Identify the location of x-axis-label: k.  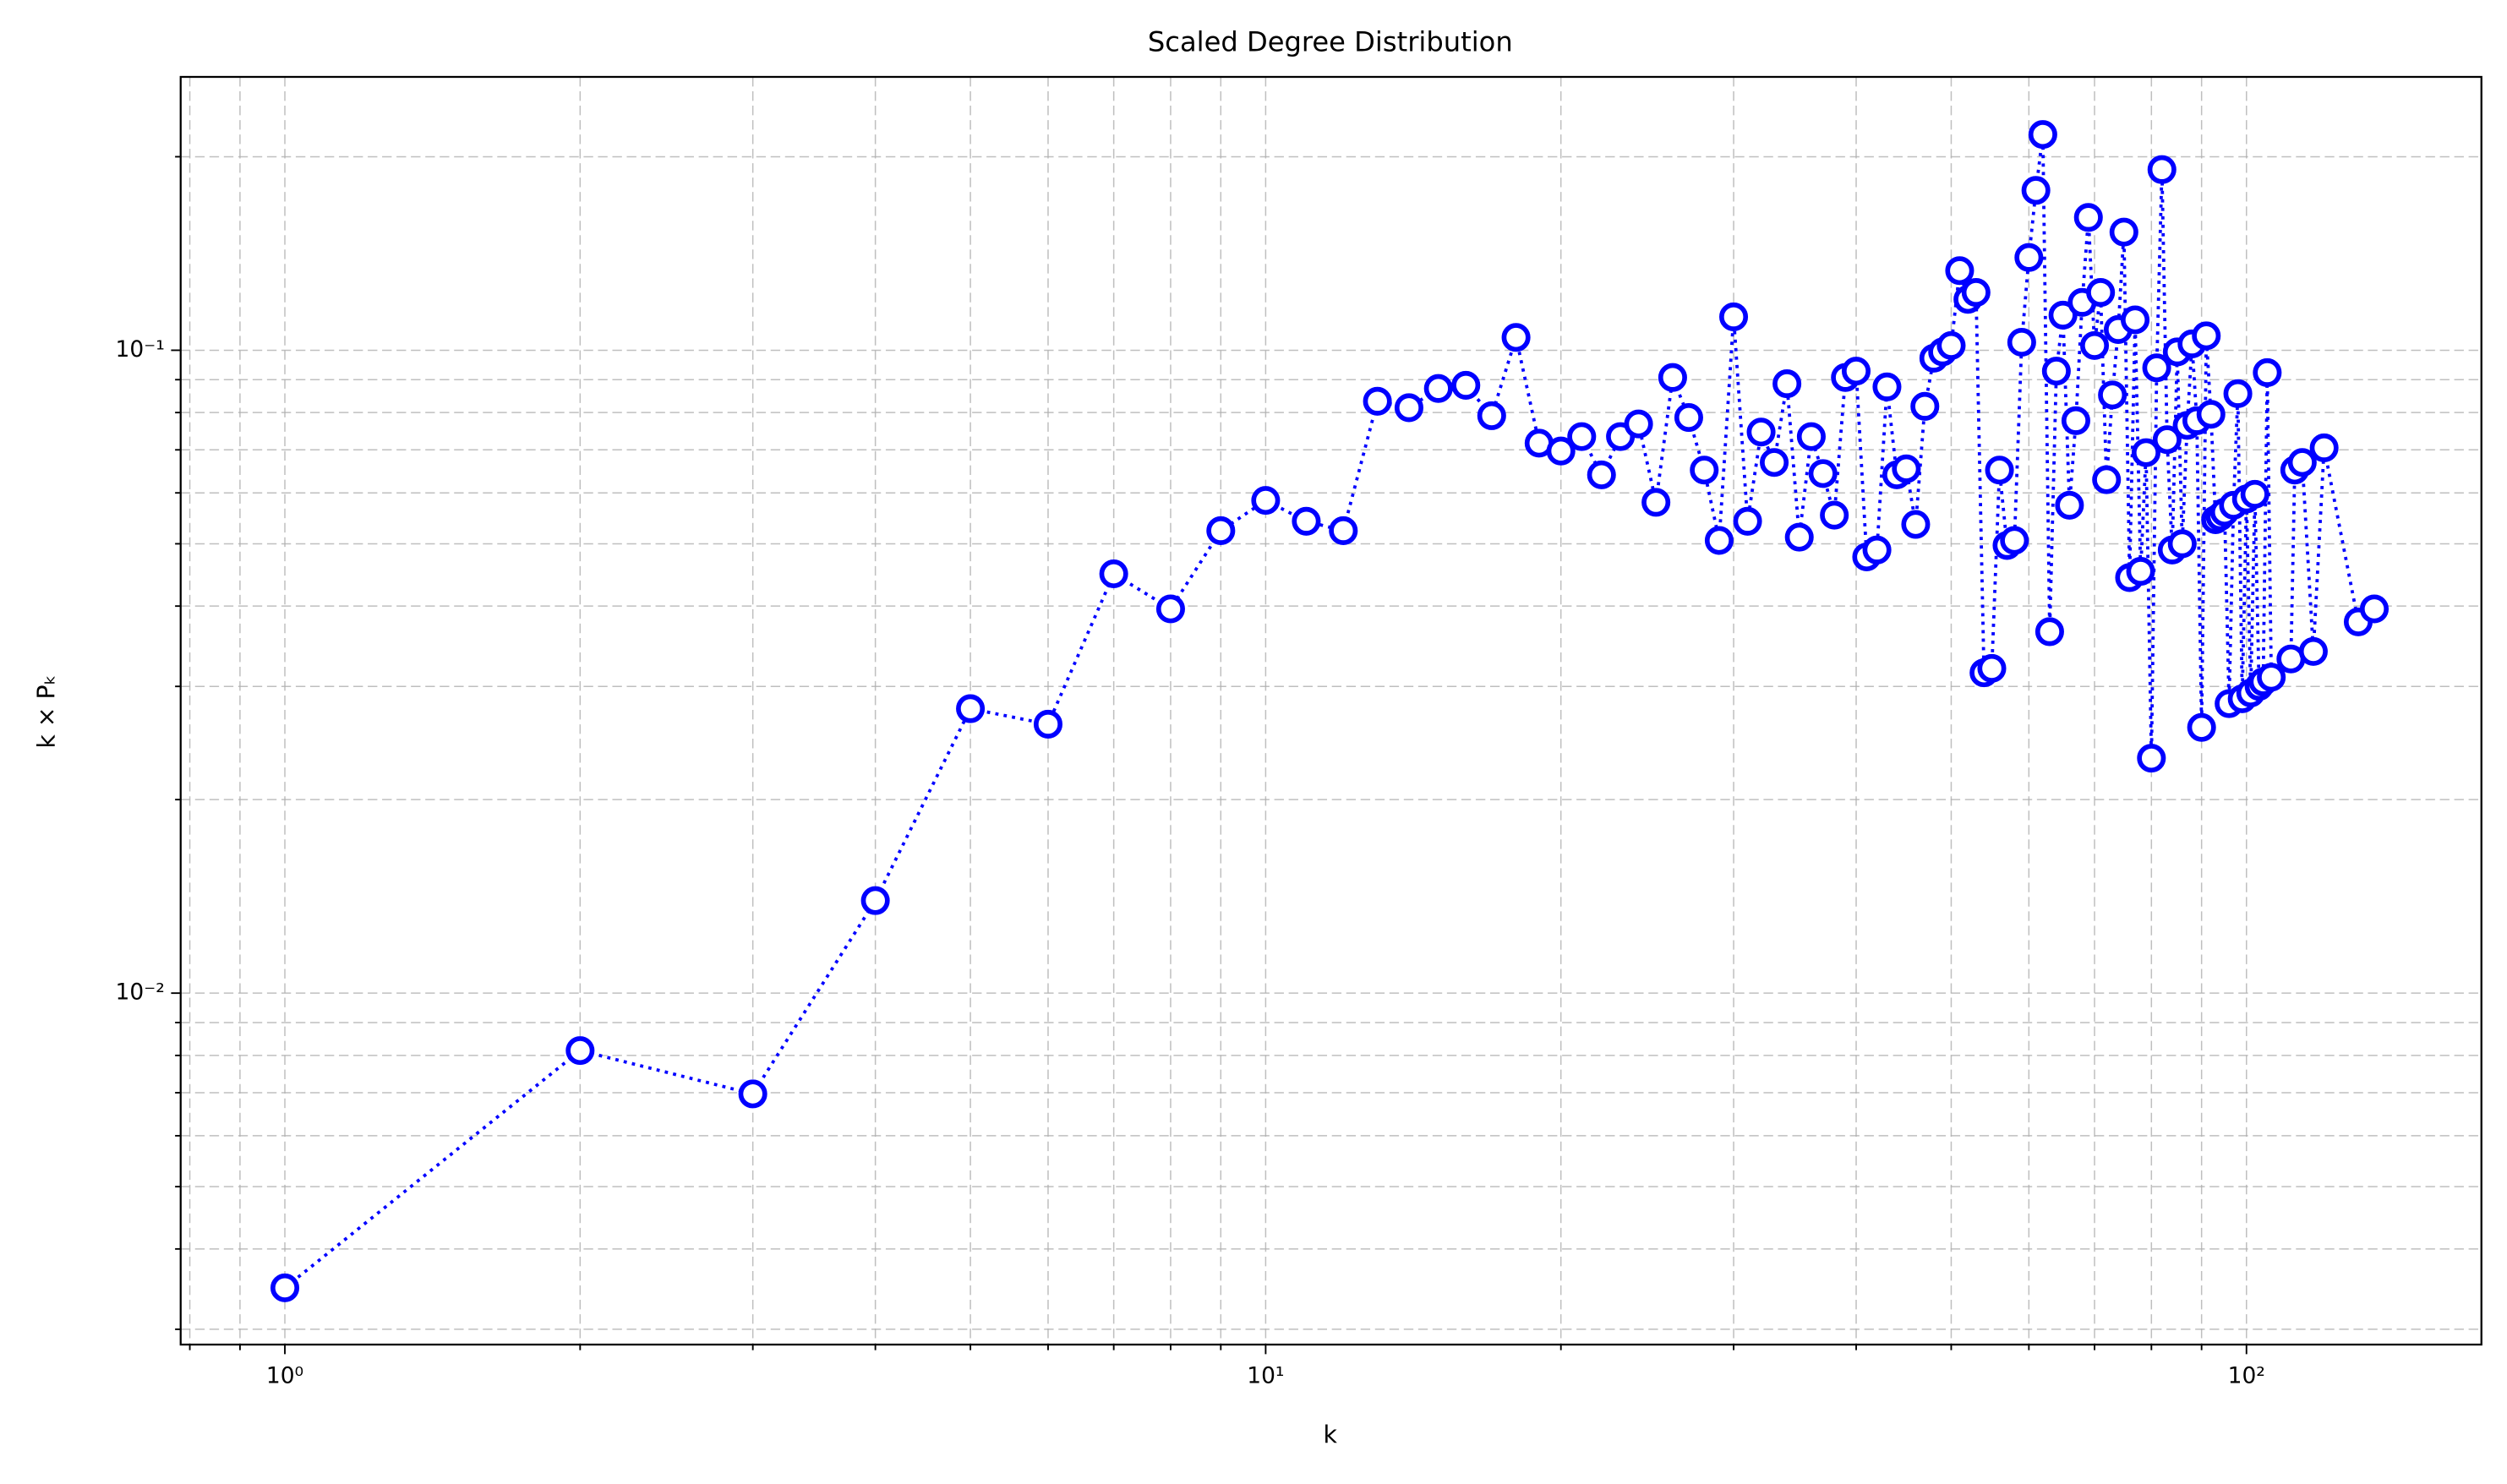
(1331, 1435).